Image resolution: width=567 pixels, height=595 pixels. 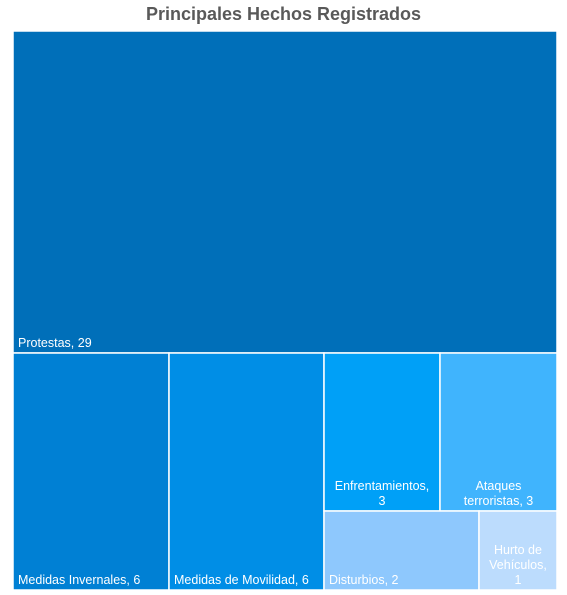 I want to click on treemap-rect-ataques-terroristas, so click(x=498, y=432).